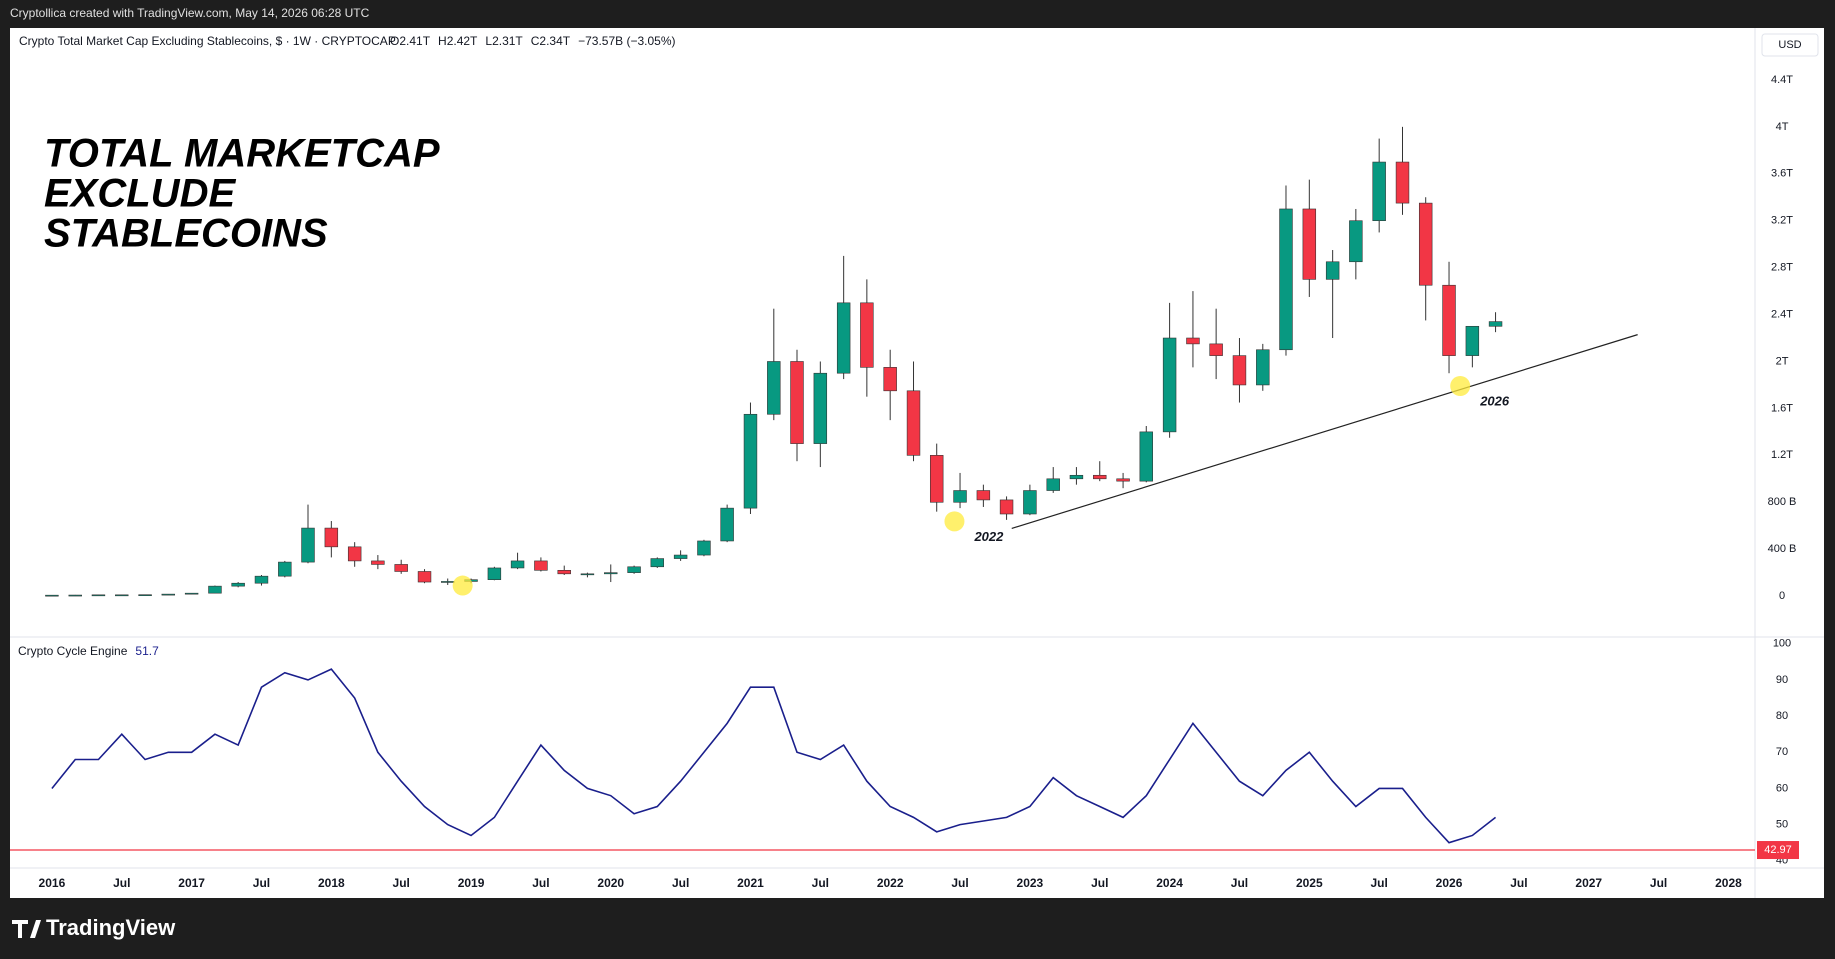 The image size is (1835, 959). I want to click on y-tick-label: 0, so click(1782, 596).